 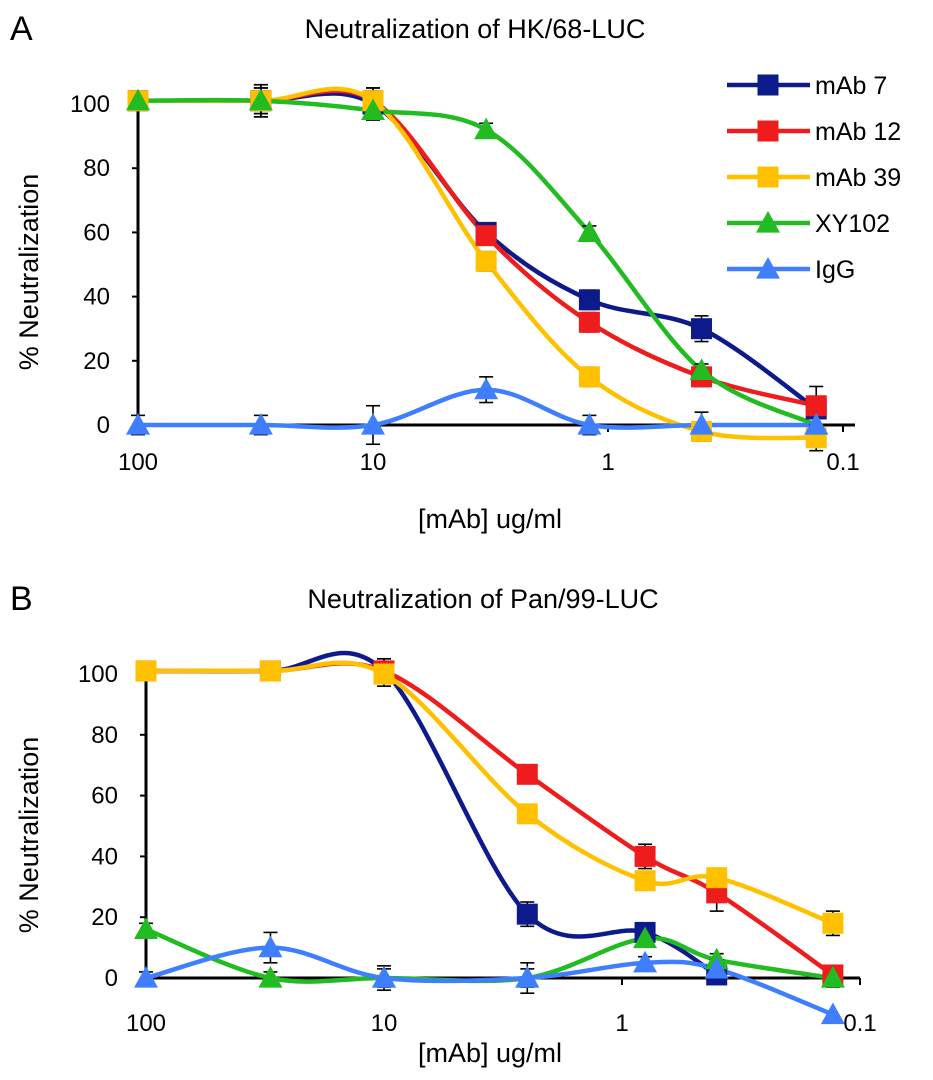 What do you see at coordinates (808, 224) in the screenshot?
I see `legend-item-xy102: XY102` at bounding box center [808, 224].